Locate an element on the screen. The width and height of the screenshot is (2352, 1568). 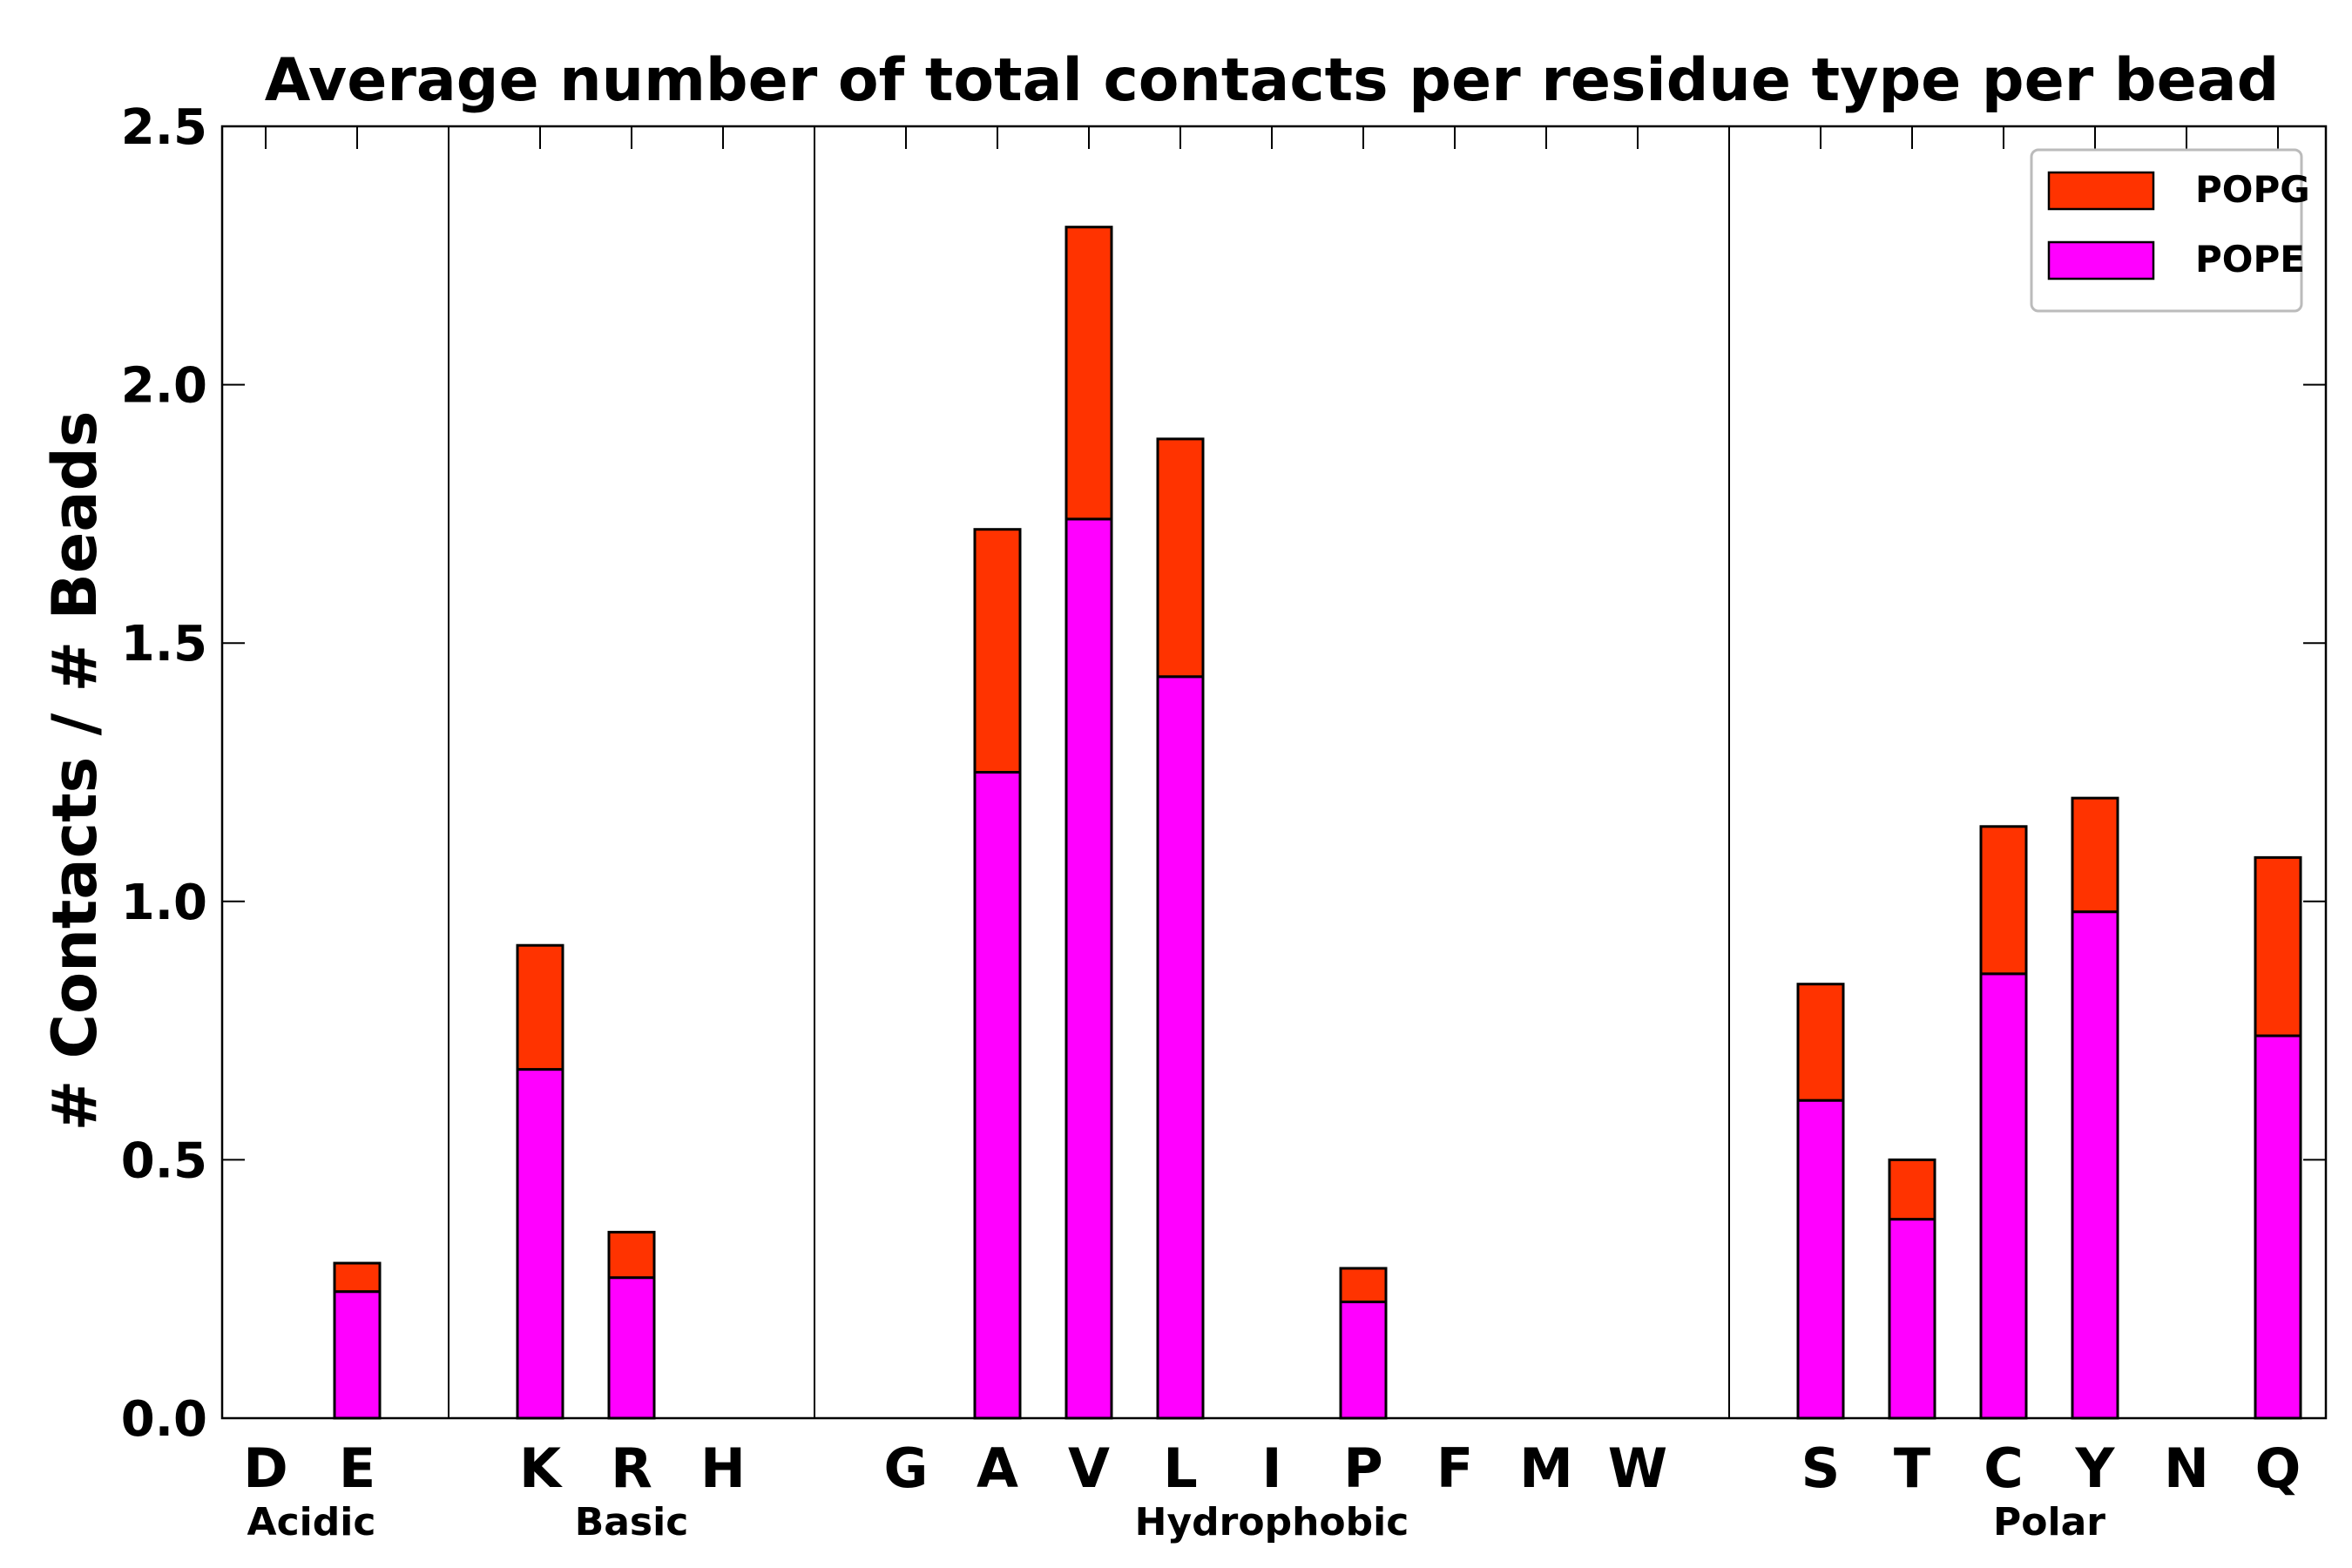
bar-popg-T is located at coordinates (1912, 1189).